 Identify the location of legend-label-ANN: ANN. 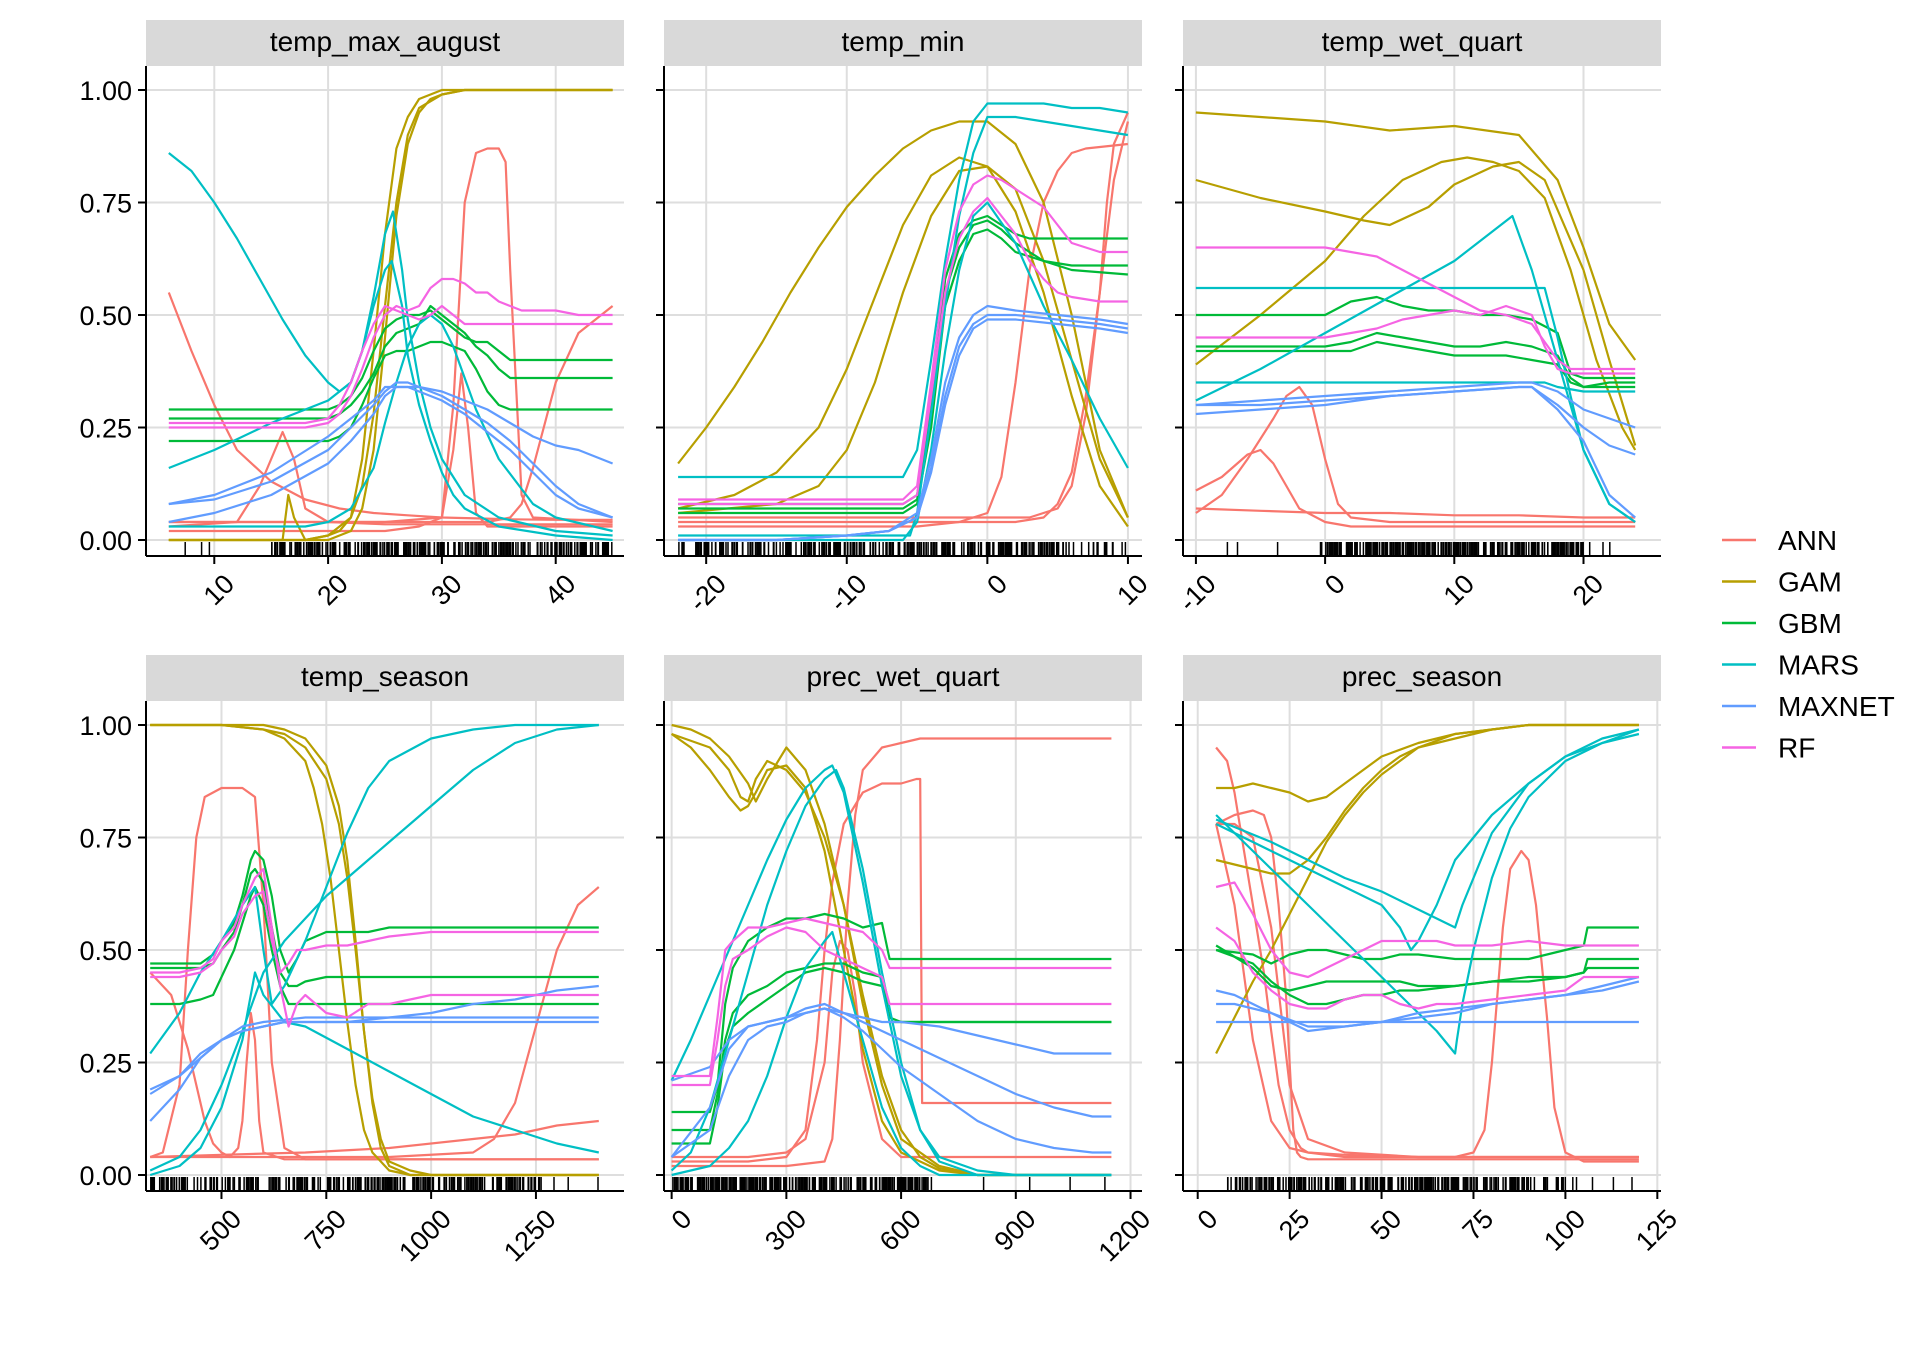
(1807, 540).